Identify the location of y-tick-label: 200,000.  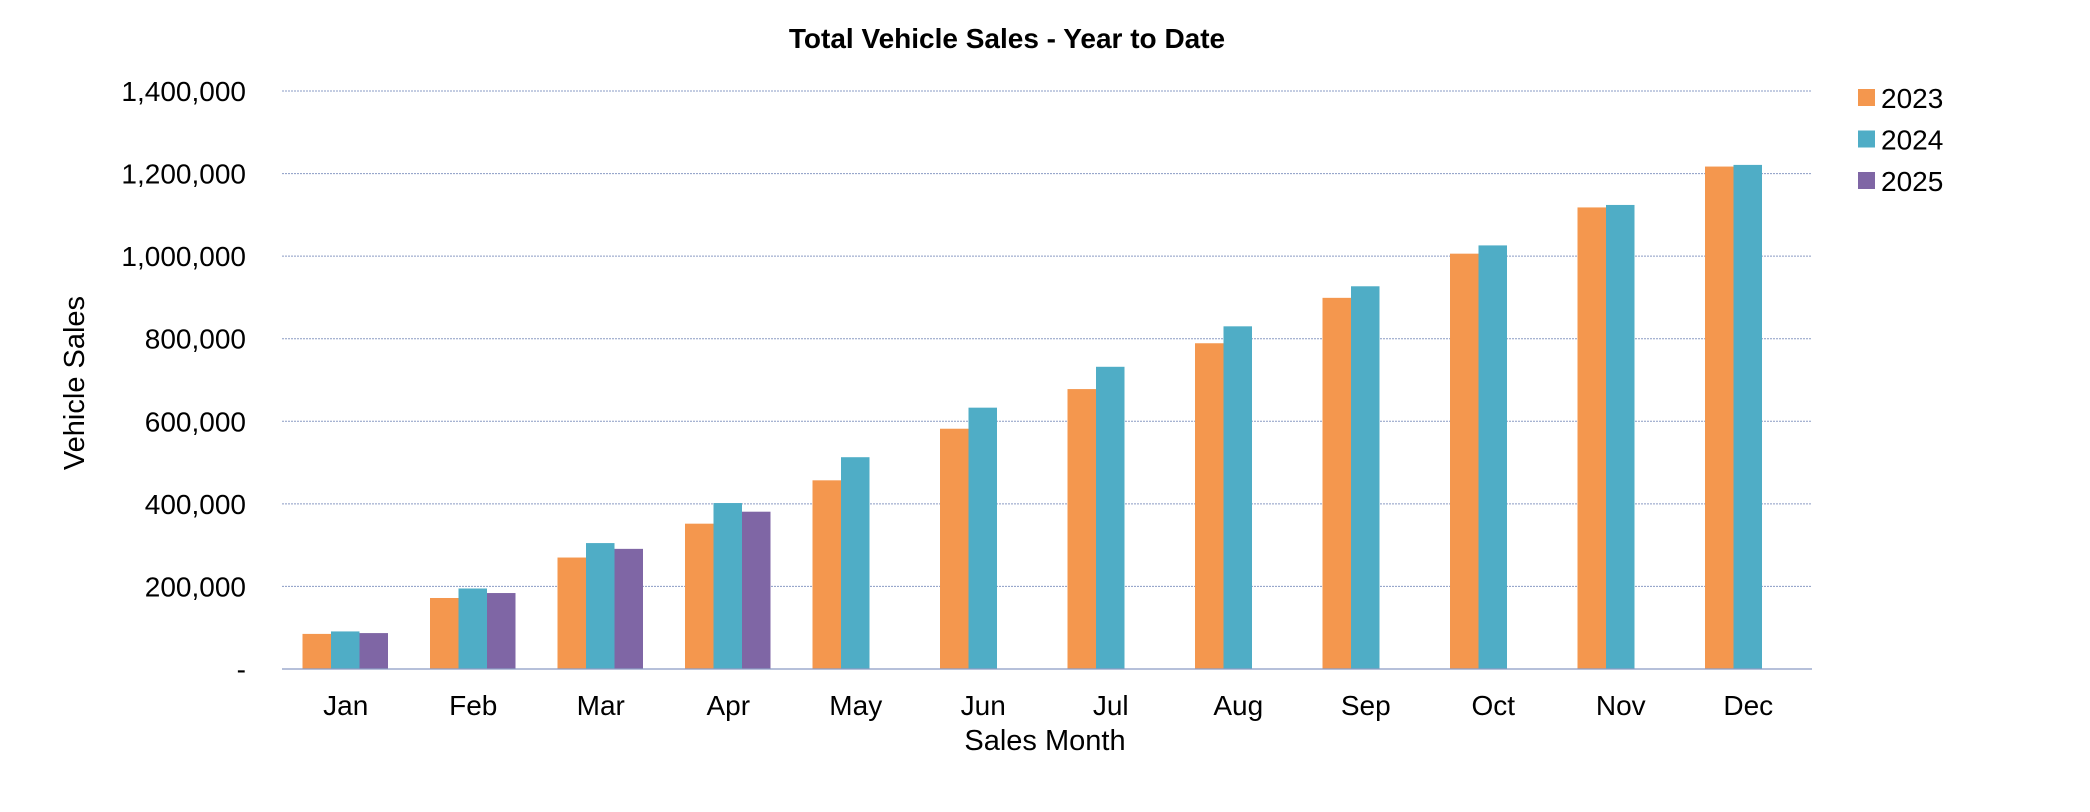
(195, 586).